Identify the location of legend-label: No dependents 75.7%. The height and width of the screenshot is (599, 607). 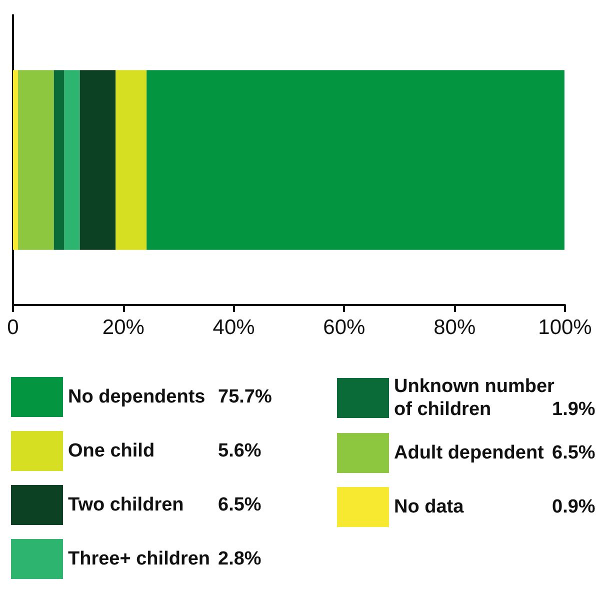
(170, 397).